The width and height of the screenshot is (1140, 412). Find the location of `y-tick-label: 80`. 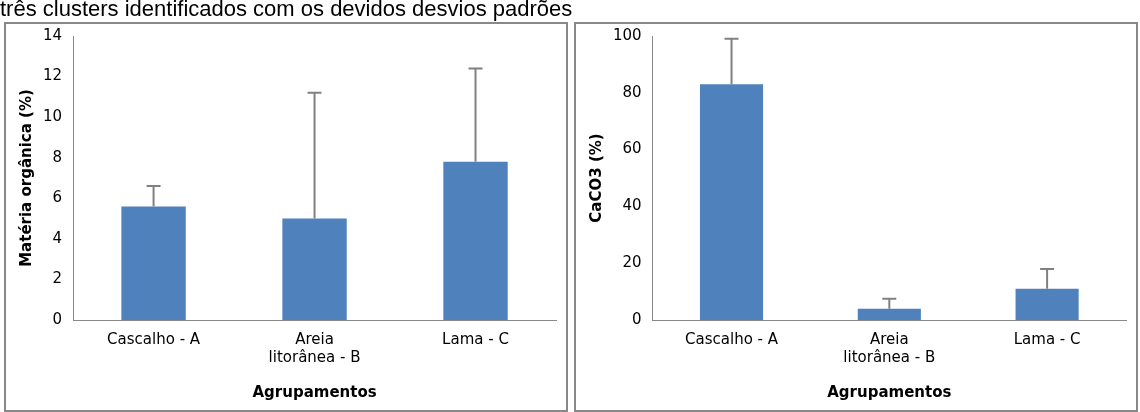

y-tick-label: 80 is located at coordinates (632, 91).